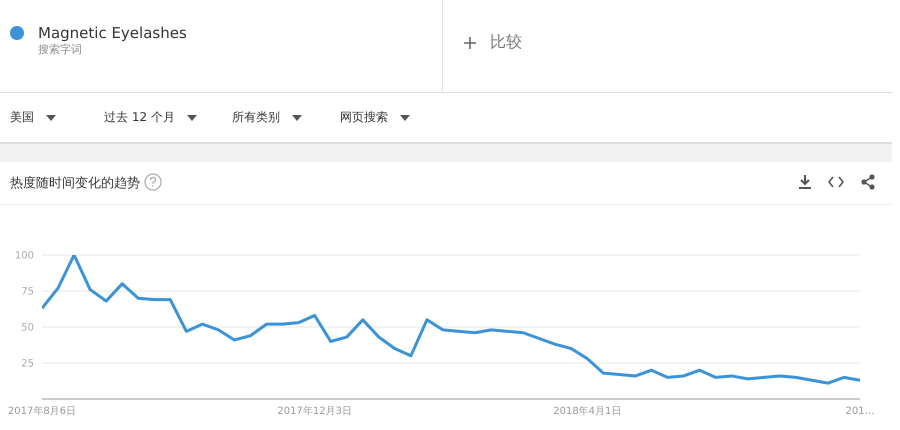 The image size is (900, 430). I want to click on text: 所有类别, so click(256, 117).